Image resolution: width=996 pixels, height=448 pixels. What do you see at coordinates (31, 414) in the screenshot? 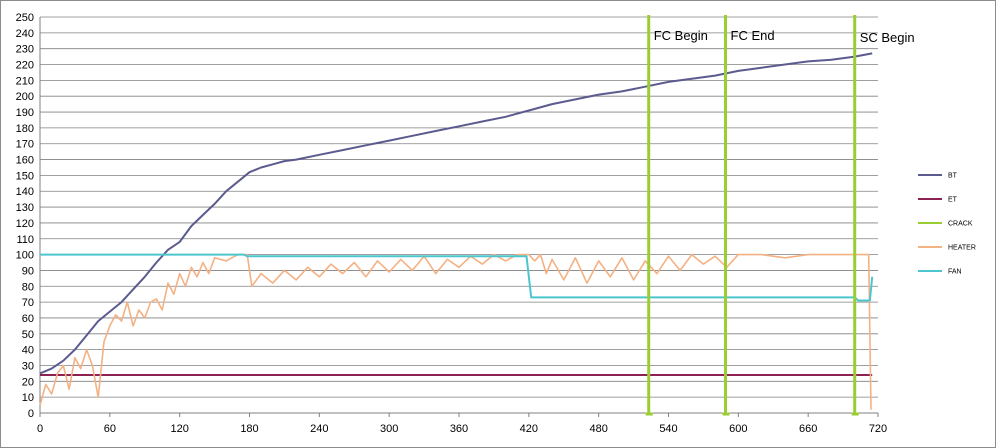
I see `y-tick-label-0: 0` at bounding box center [31, 414].